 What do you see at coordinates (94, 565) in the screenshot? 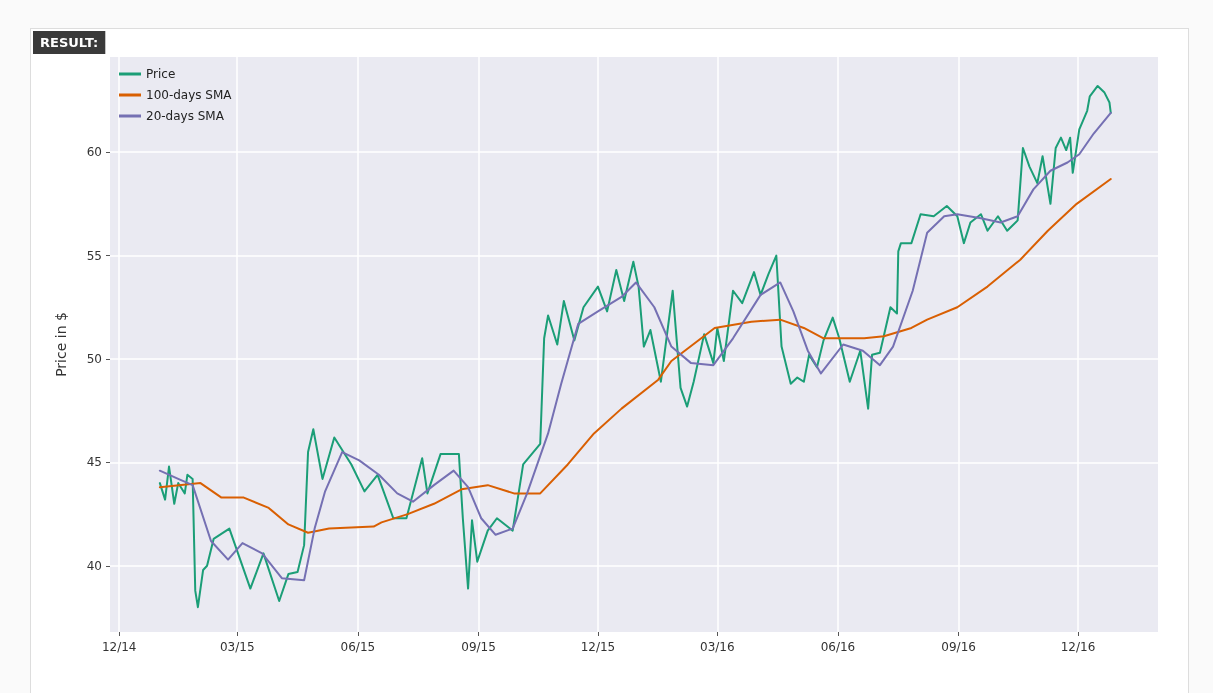
I see `y-tick-label: 40` at bounding box center [94, 565].